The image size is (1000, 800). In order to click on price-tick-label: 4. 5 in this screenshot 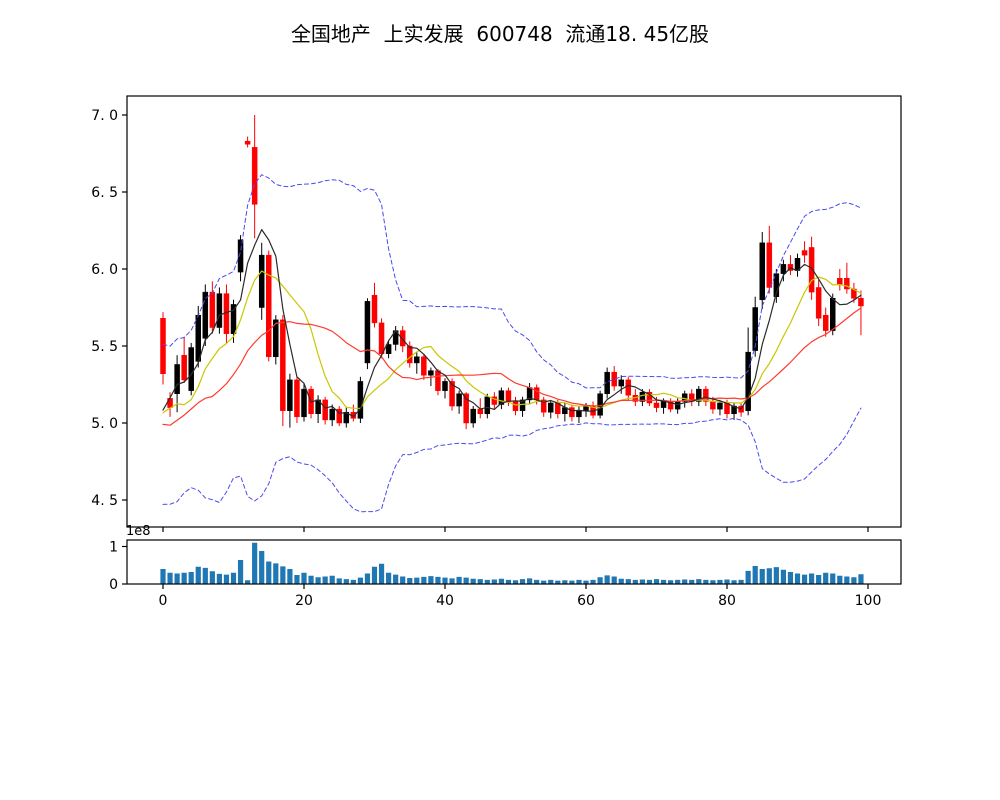, I will do `click(104, 501)`.